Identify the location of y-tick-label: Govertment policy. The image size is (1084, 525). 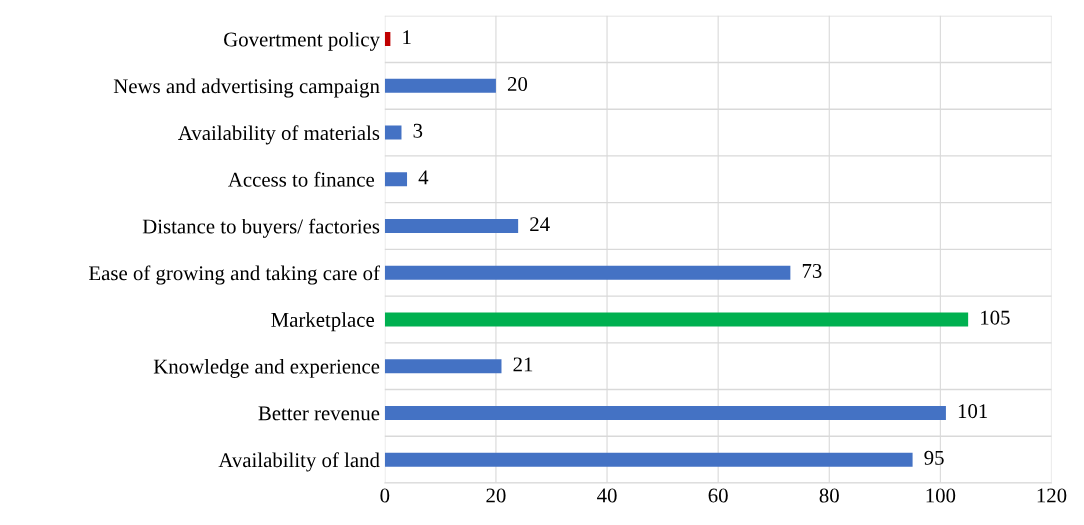
(302, 41).